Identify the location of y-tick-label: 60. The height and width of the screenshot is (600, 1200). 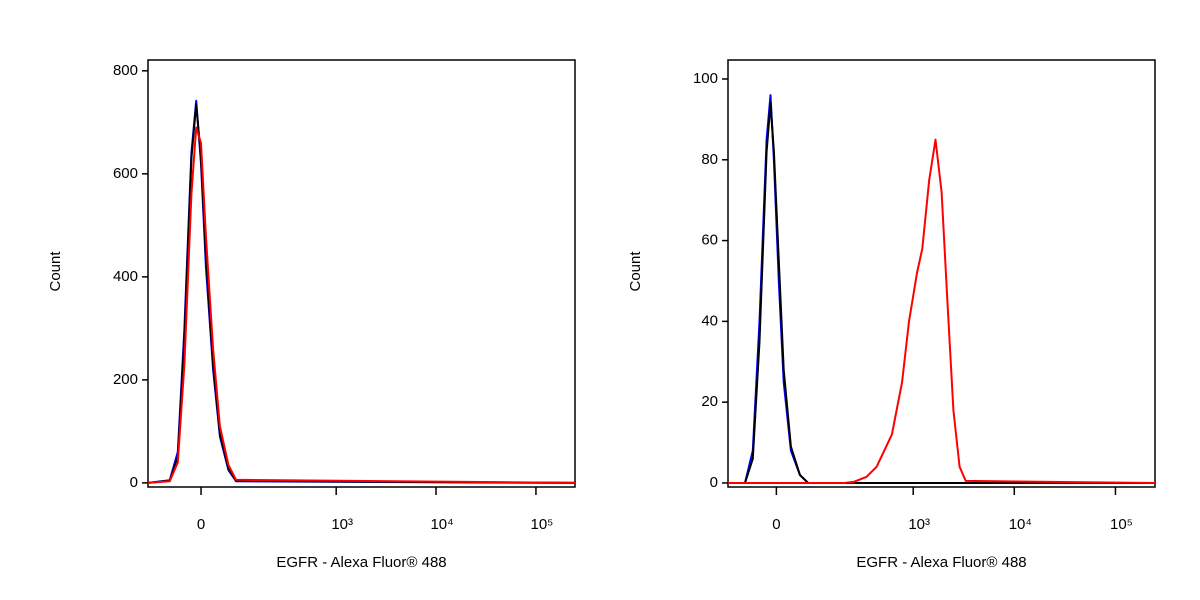
(709, 240).